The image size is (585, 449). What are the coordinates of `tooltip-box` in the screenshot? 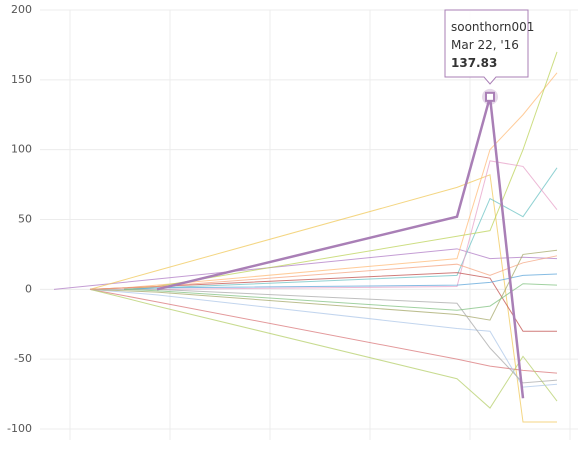 It's located at (486, 47).